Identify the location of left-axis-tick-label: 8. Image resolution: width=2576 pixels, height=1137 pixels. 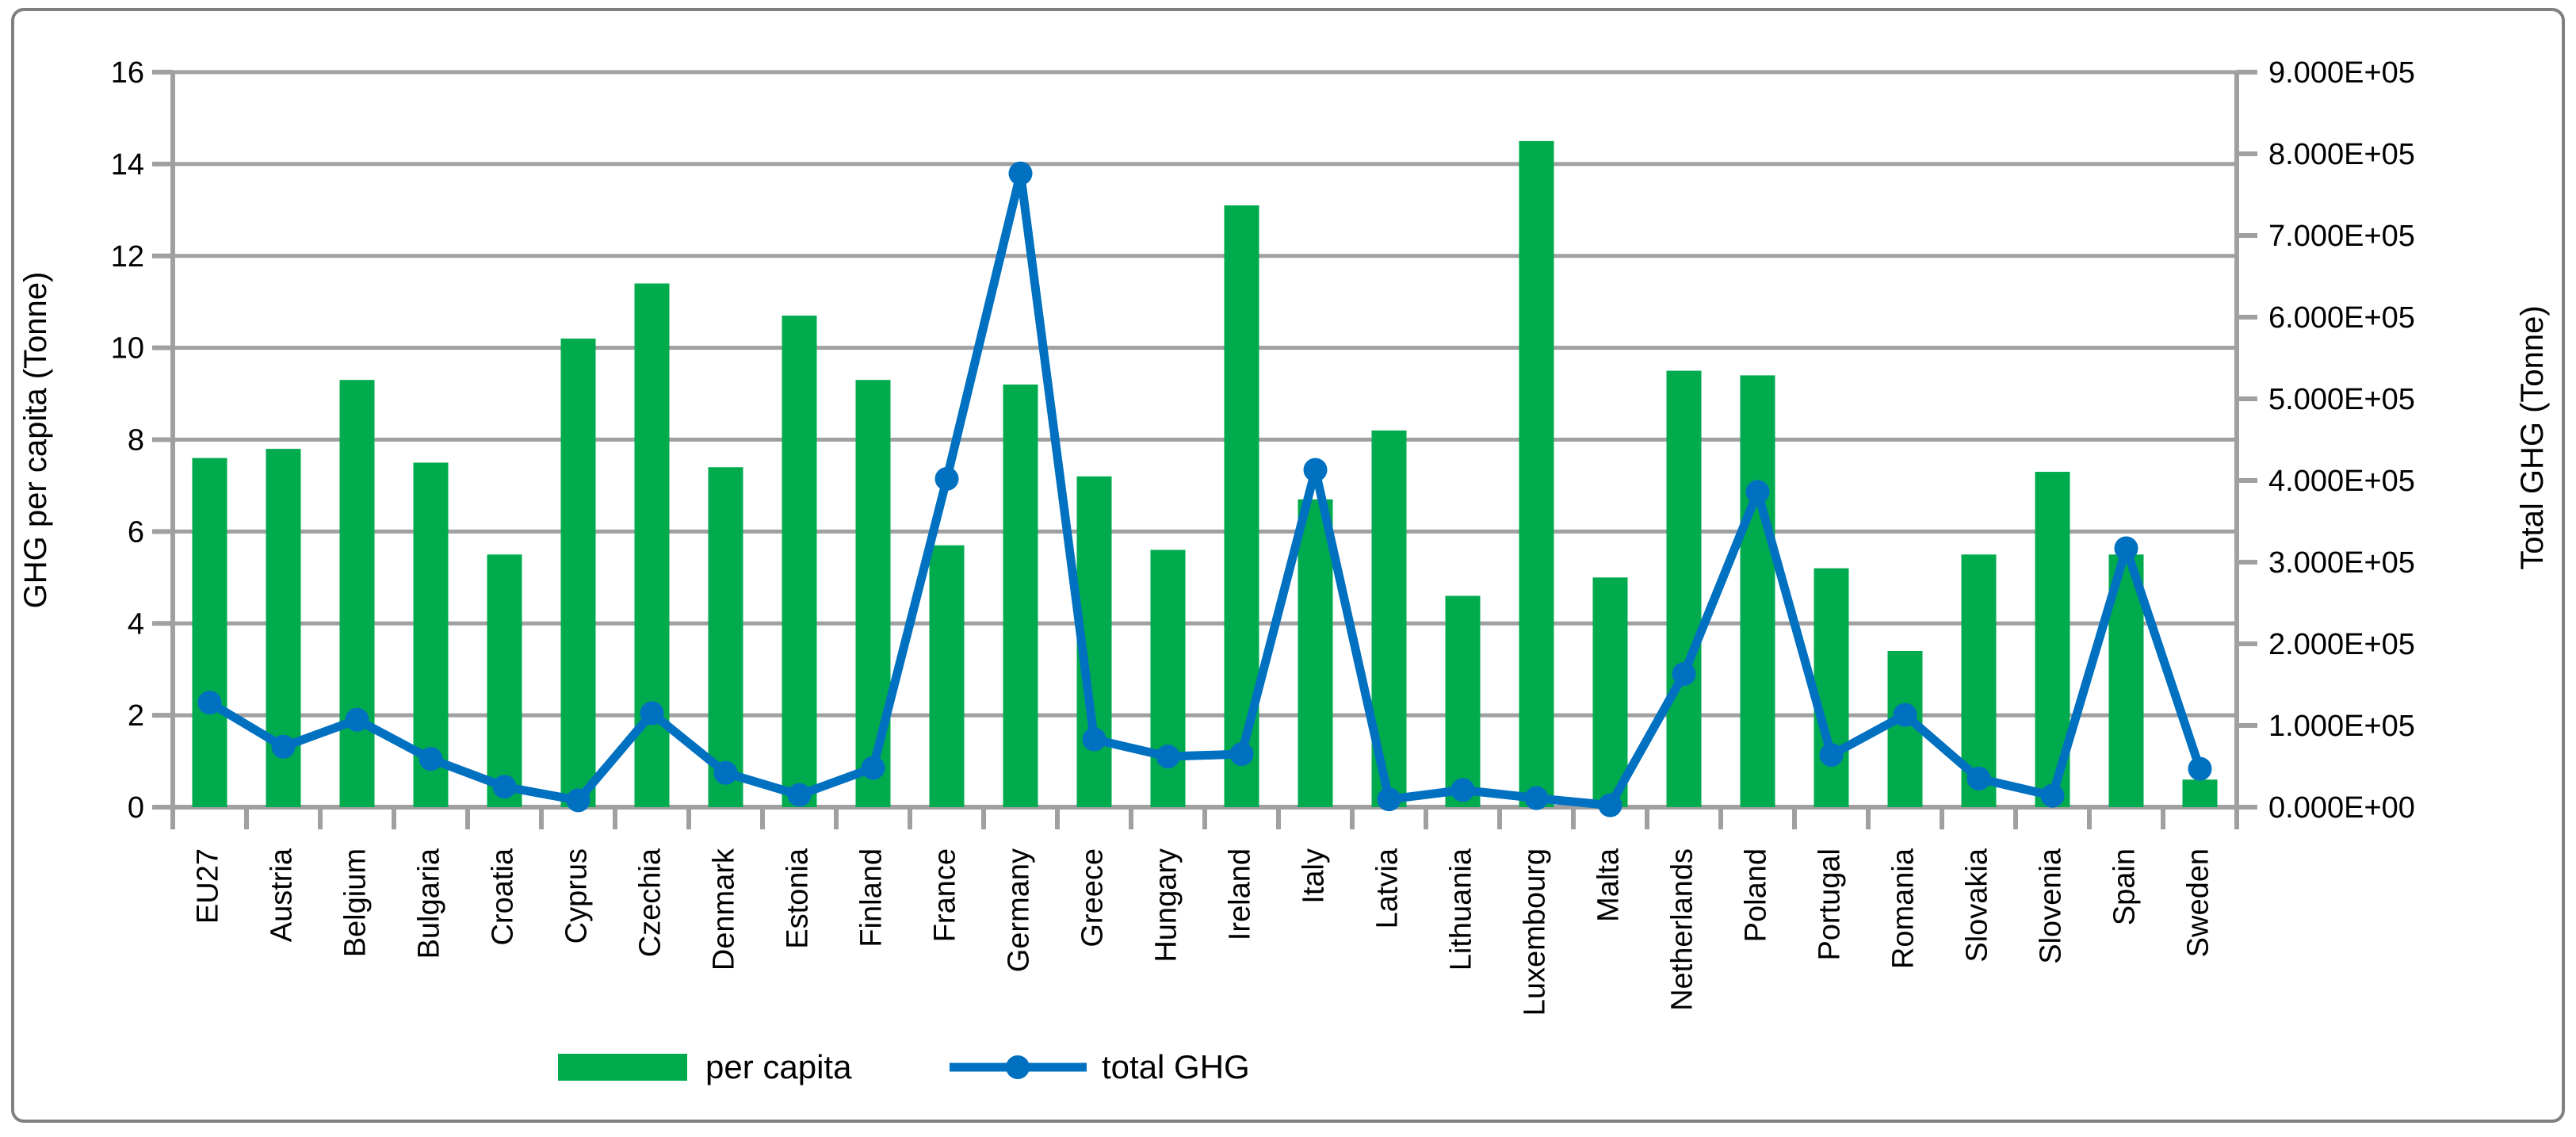
(136, 440).